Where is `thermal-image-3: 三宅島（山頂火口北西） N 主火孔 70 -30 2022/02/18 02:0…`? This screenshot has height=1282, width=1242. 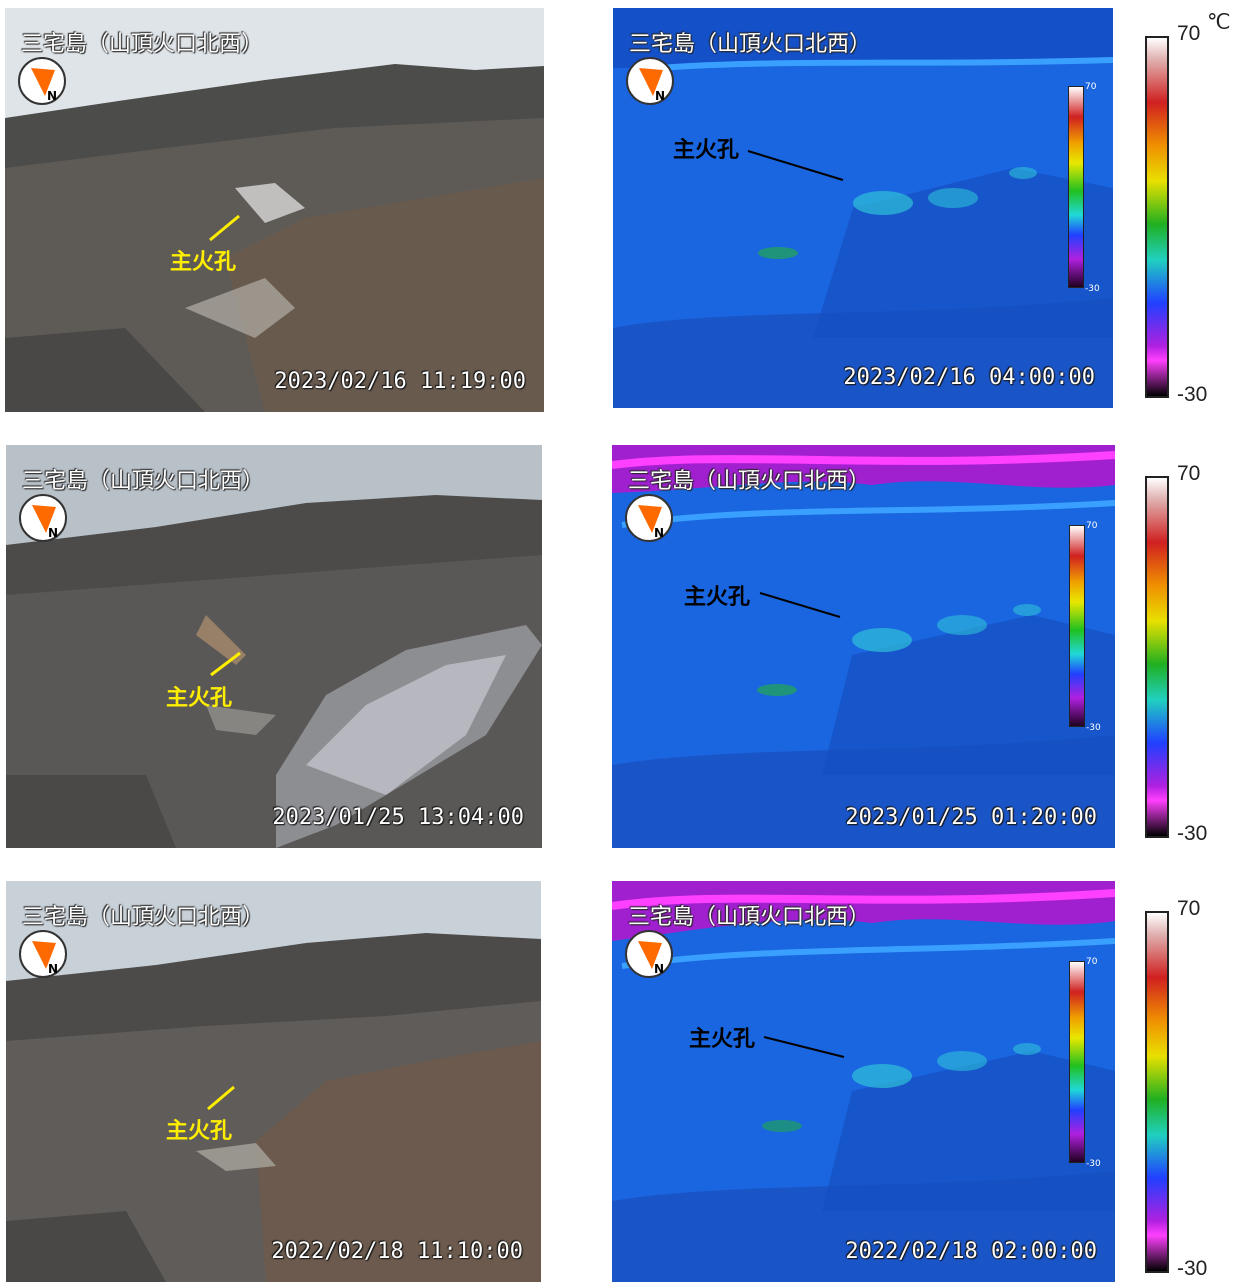
thermal-image-3: 三宅島（山頂火口北西） N 主火孔 70 -30 2022/02/18 02:0… is located at coordinates (863, 1081).